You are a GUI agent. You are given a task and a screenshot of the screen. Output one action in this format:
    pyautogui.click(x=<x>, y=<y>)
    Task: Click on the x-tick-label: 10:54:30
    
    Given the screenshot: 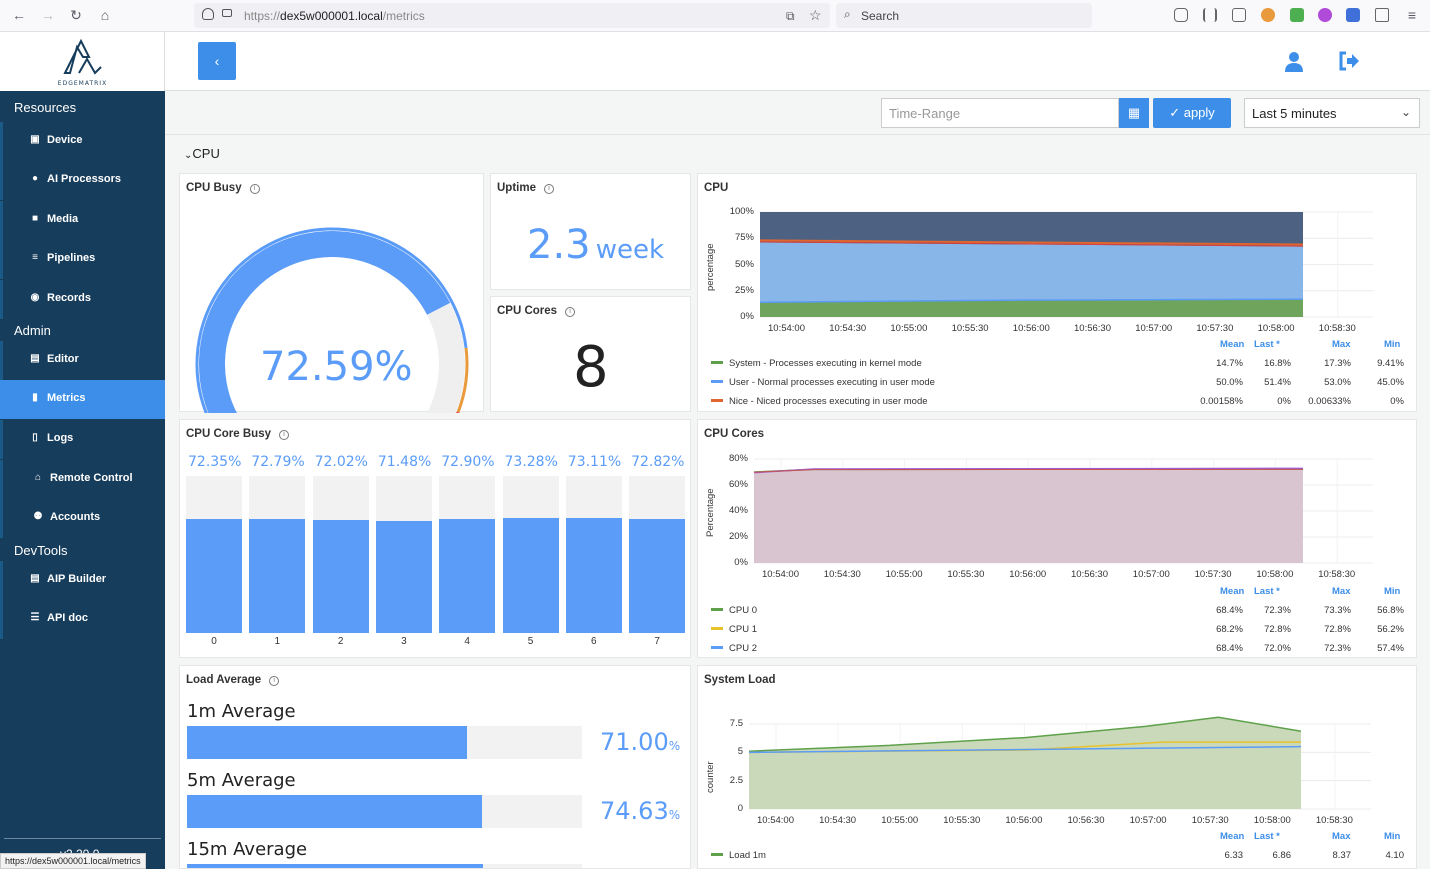 What is the action you would take?
    pyautogui.click(x=838, y=820)
    